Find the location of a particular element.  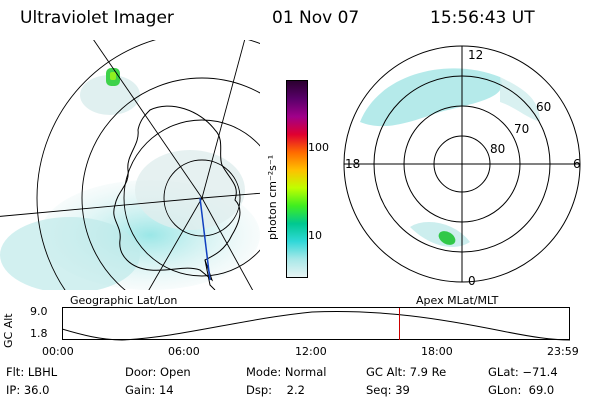

mlat-label-60: 60 is located at coordinates (543, 107).